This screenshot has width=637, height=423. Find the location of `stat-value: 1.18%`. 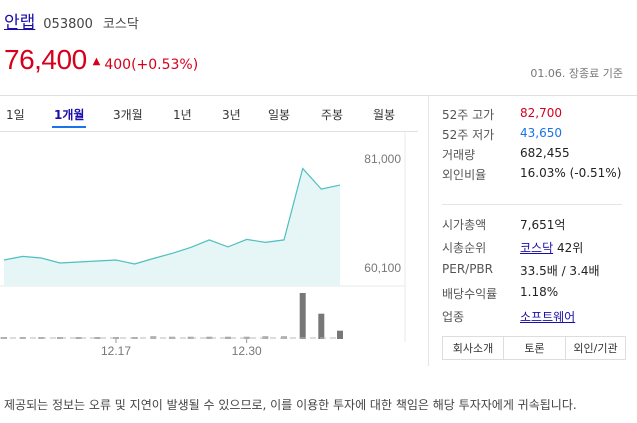

stat-value: 1.18% is located at coordinates (539, 292).